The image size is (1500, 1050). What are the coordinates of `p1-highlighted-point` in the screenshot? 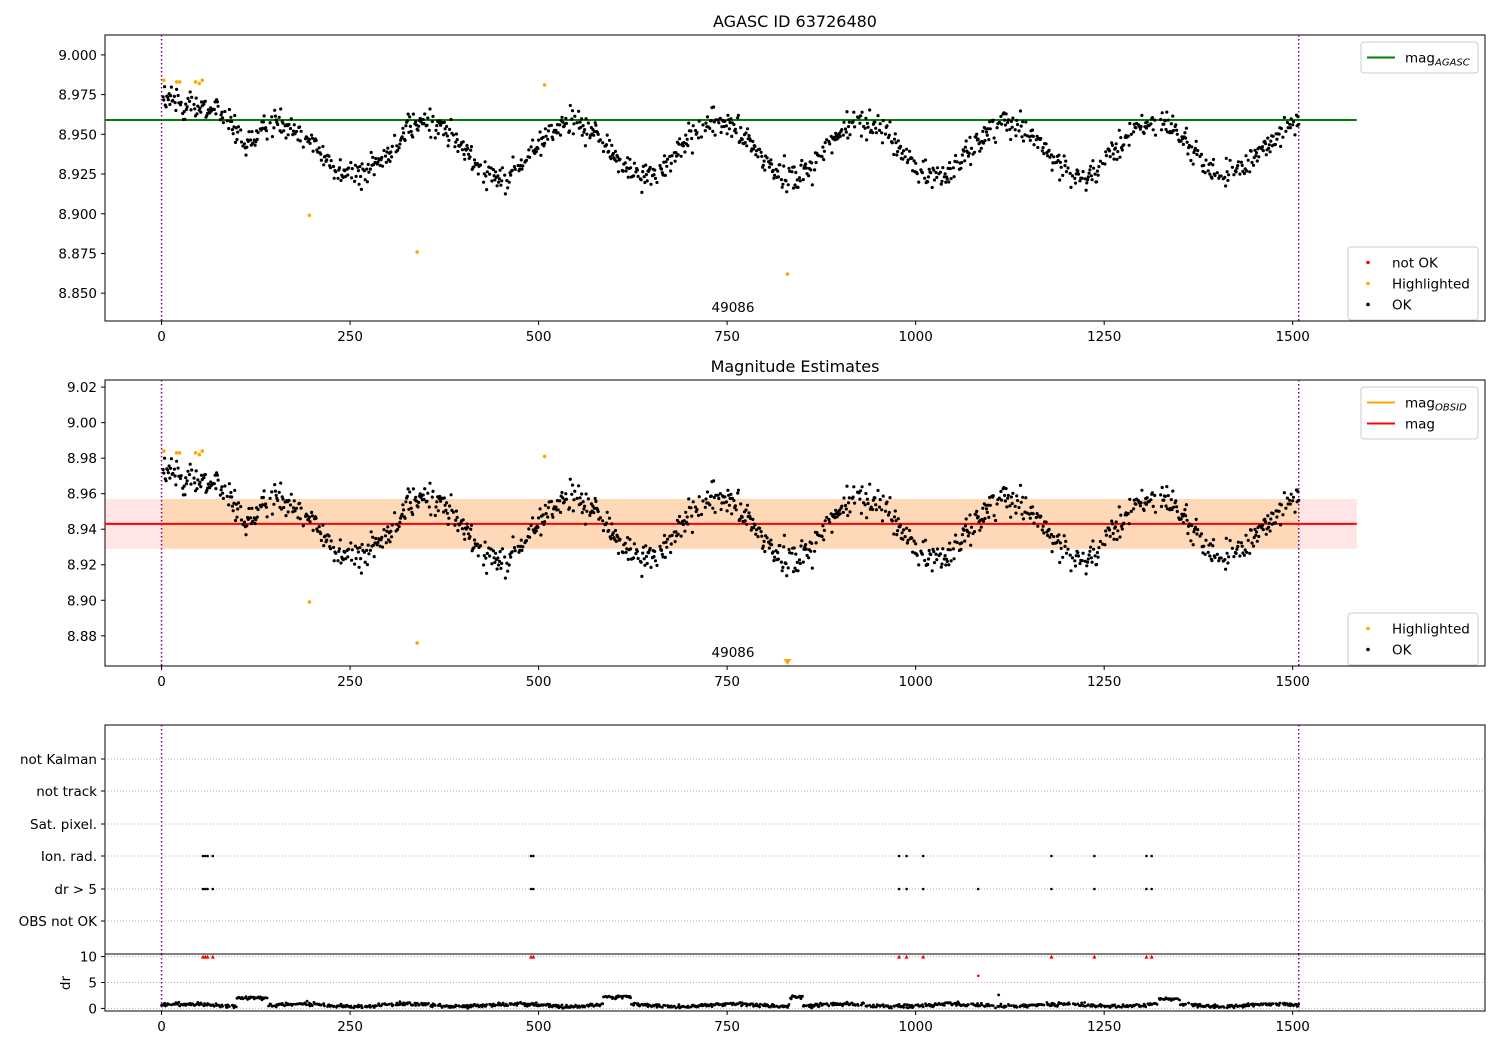 It's located at (202, 80).